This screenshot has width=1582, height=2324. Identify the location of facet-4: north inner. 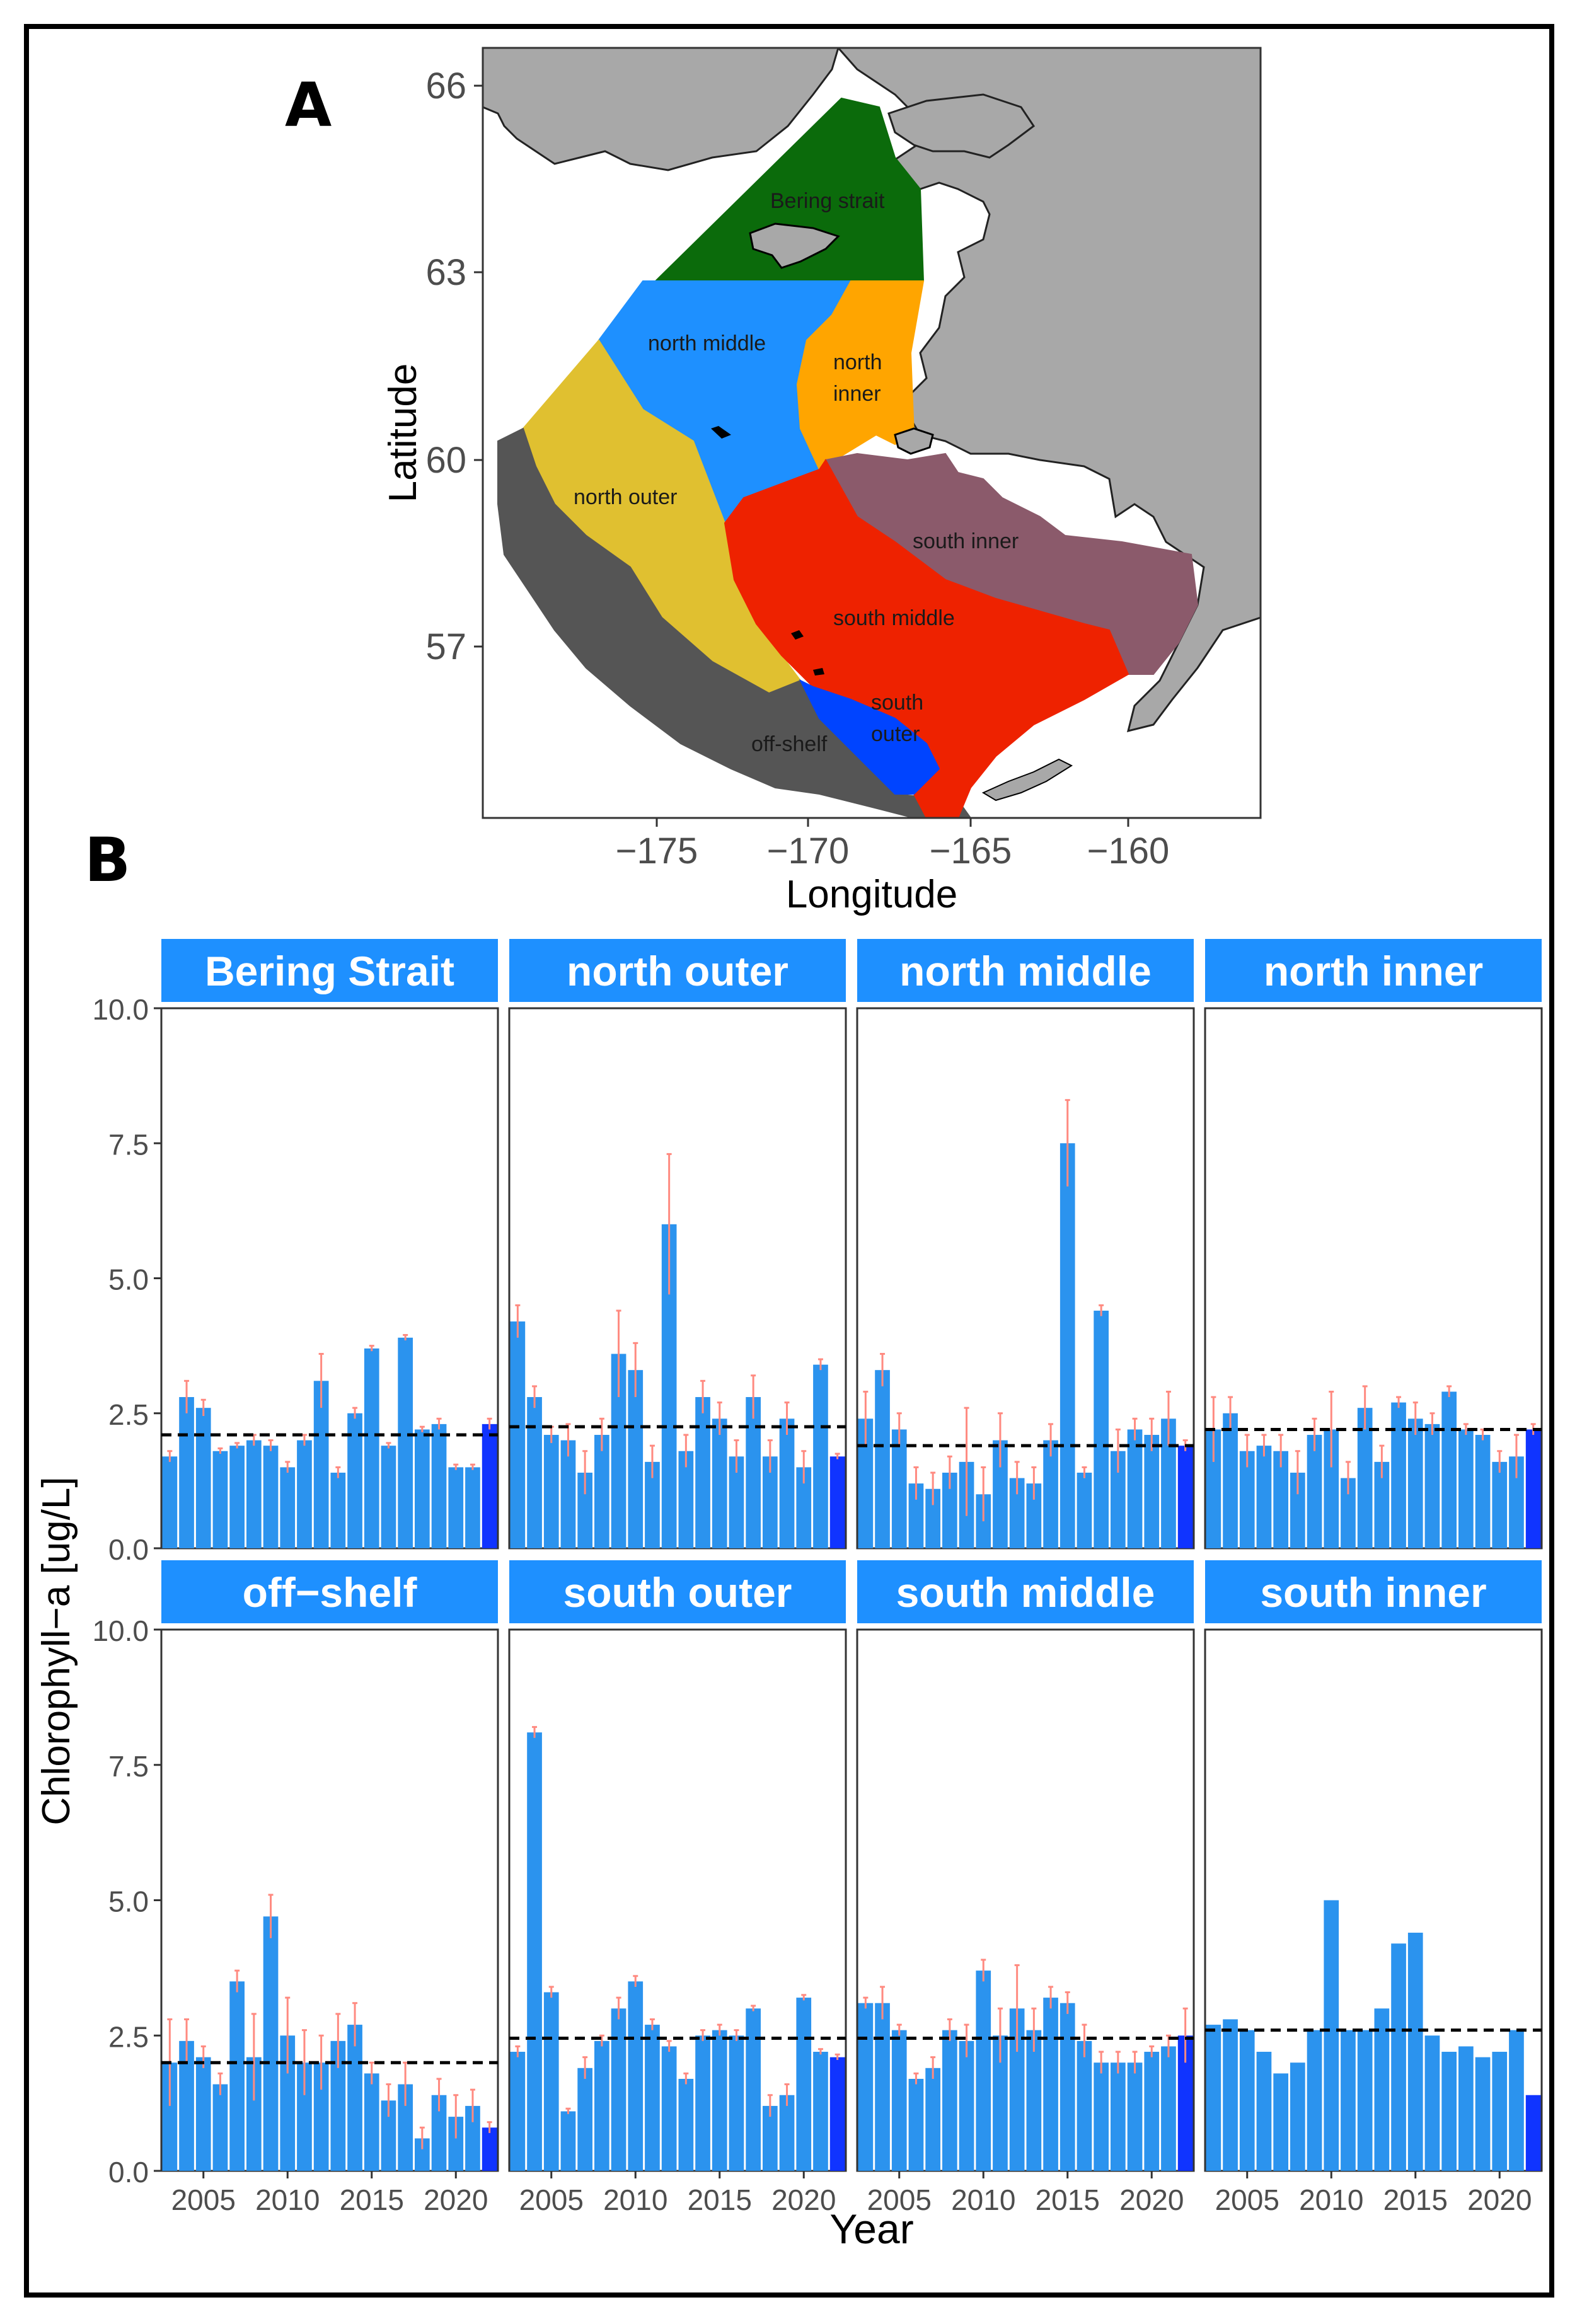
(1373, 1244).